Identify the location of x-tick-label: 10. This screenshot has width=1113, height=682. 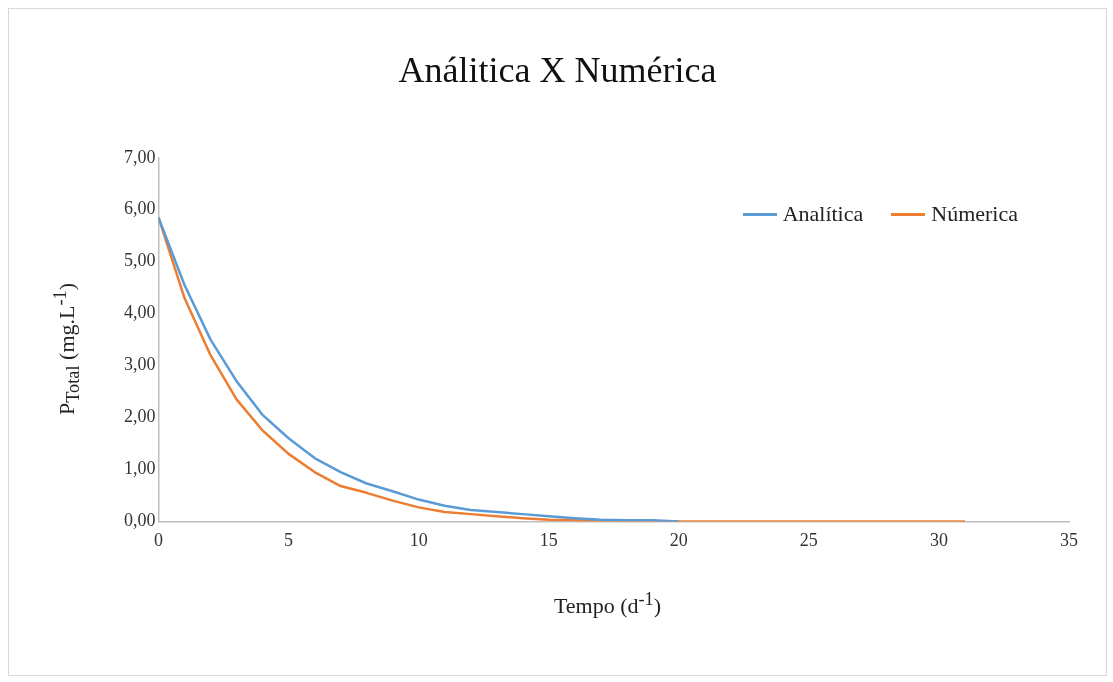
(418, 539).